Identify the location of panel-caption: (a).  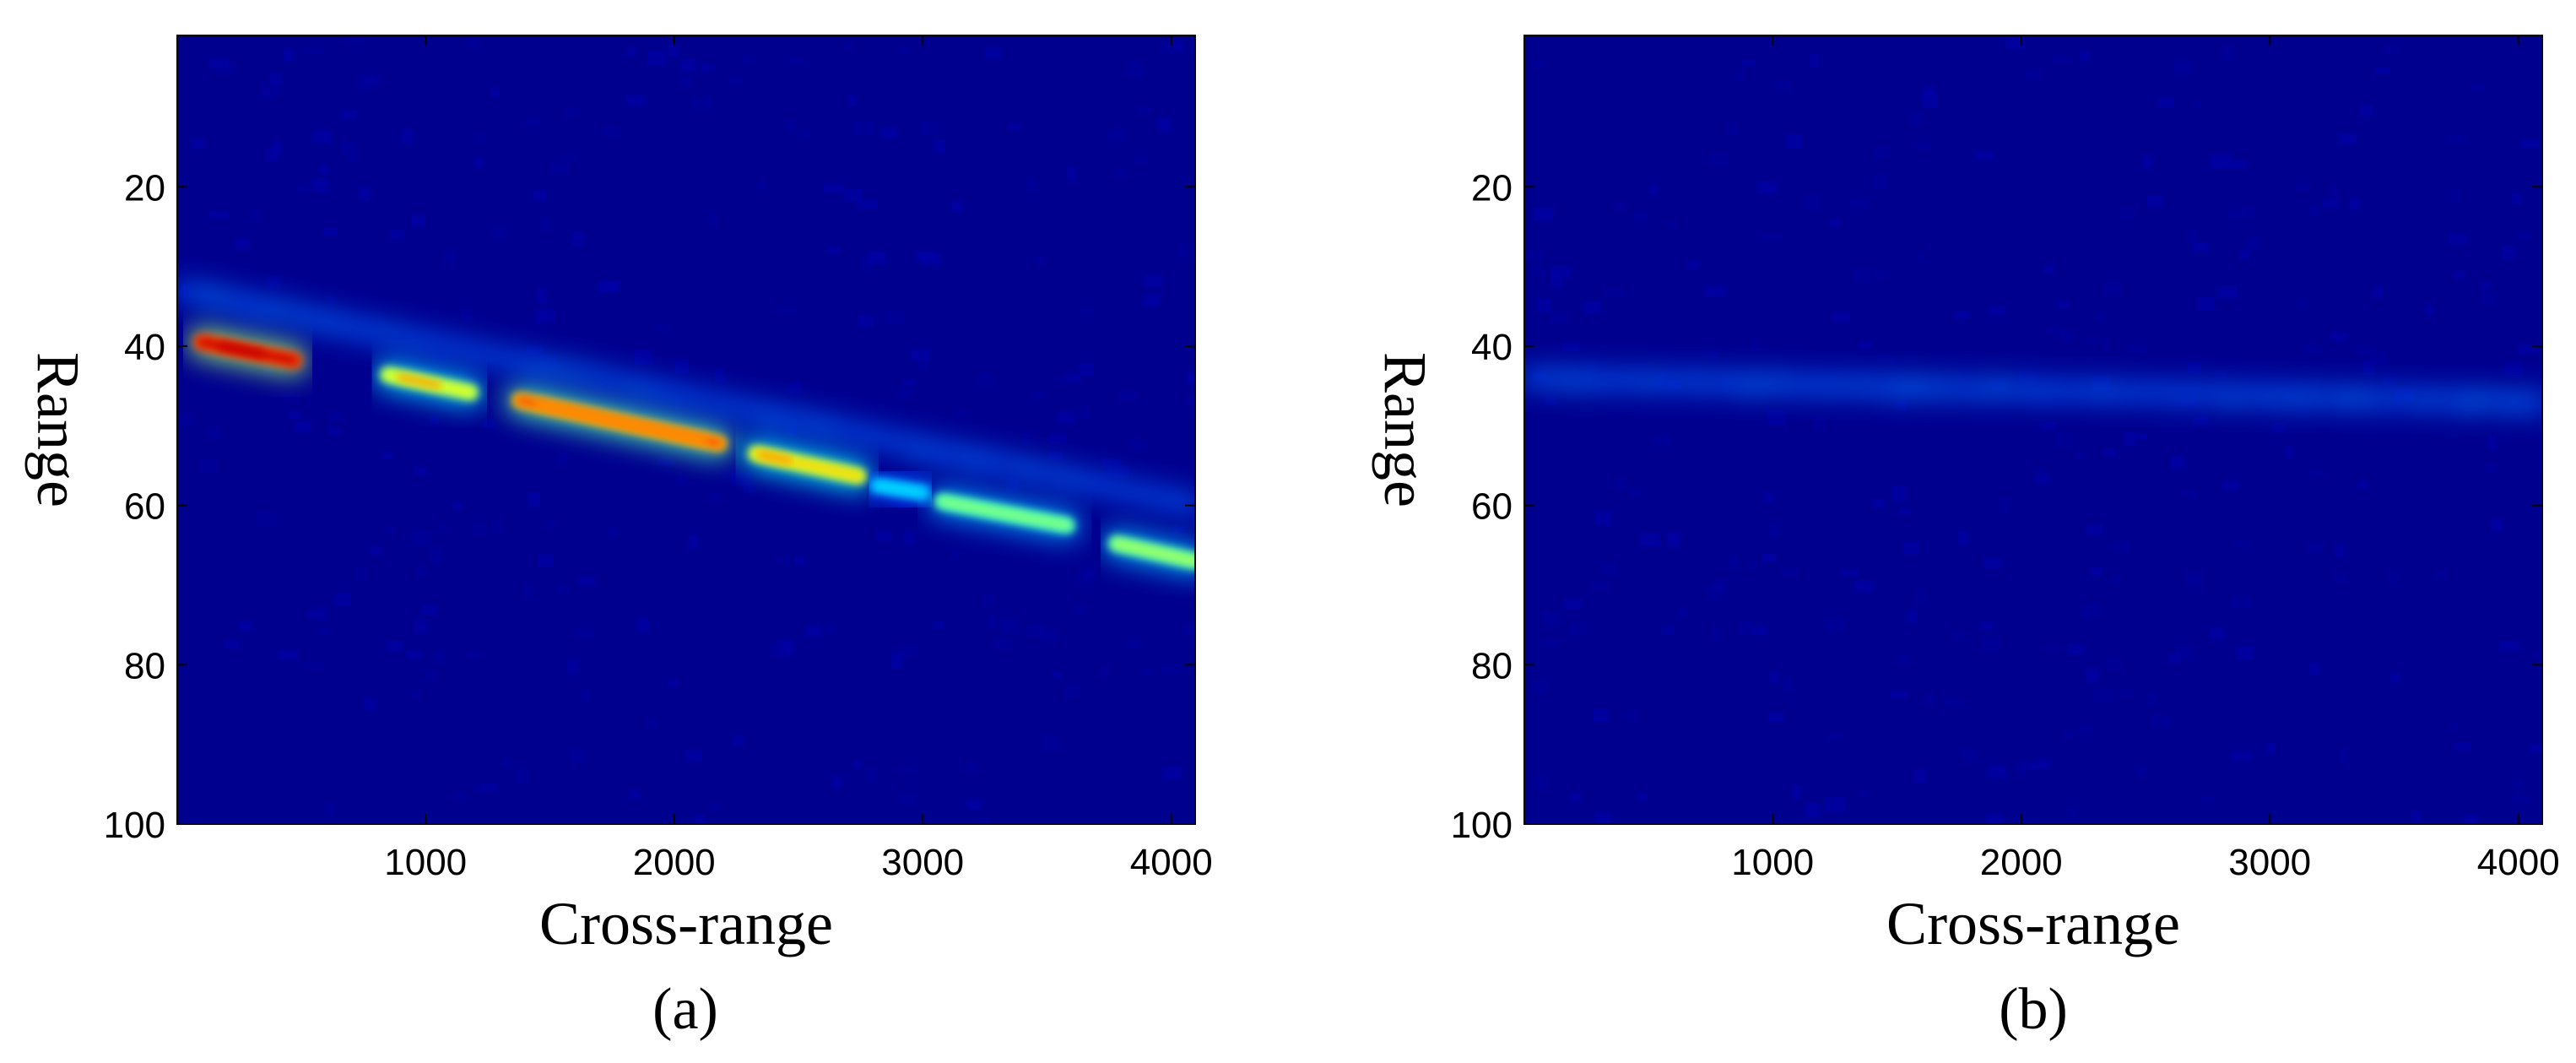
(685, 1009).